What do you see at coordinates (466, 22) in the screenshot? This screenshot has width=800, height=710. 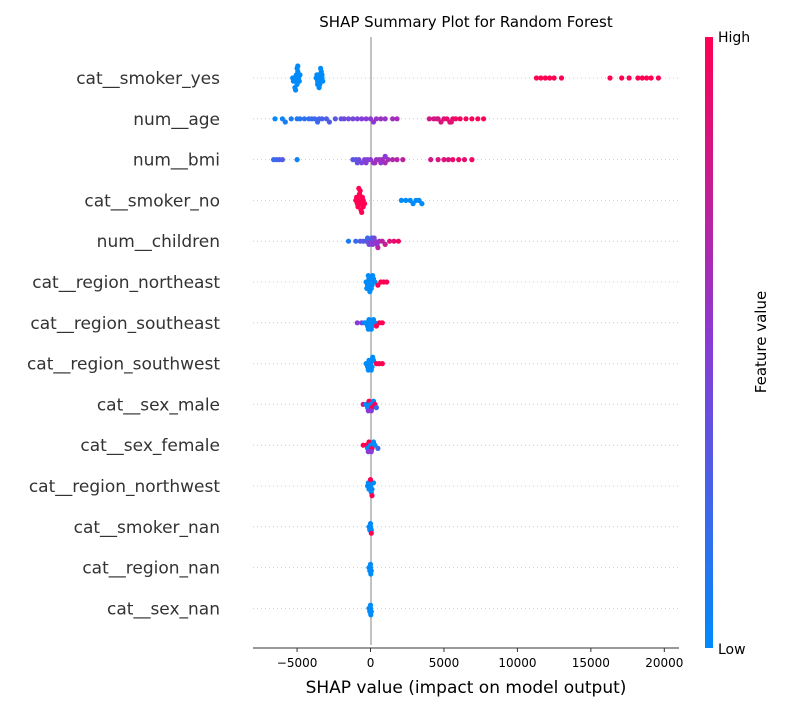 I see `chart-title: SHAP Summary Plot for Random Forest` at bounding box center [466, 22].